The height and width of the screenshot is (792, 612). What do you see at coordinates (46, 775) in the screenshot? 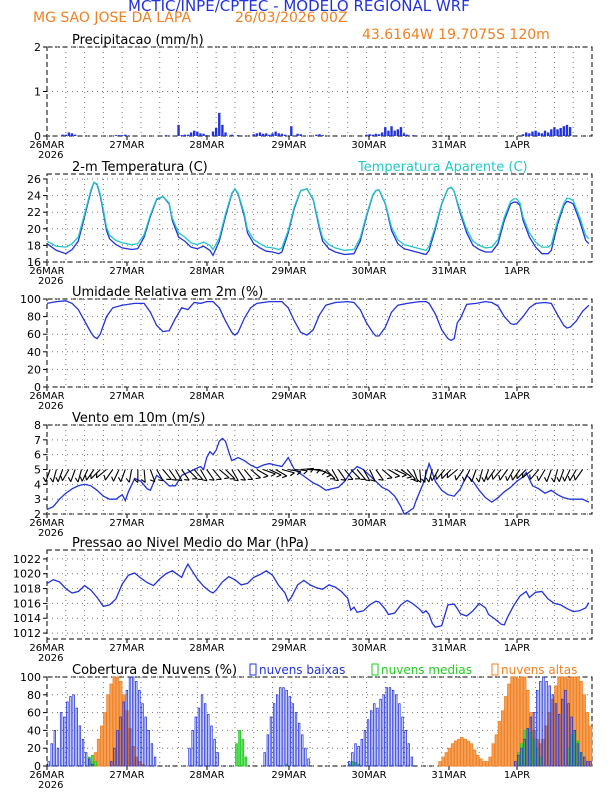
I see `clouds-xtick-label: 26MAR` at bounding box center [46, 775].